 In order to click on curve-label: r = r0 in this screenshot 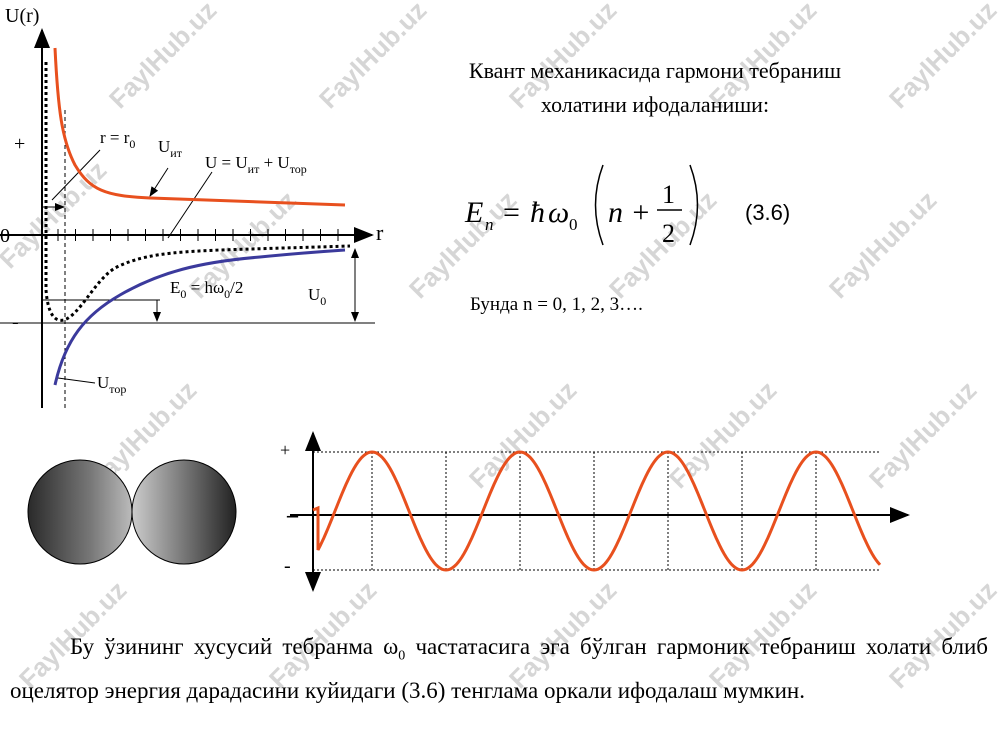, I will do `click(117, 139)`.